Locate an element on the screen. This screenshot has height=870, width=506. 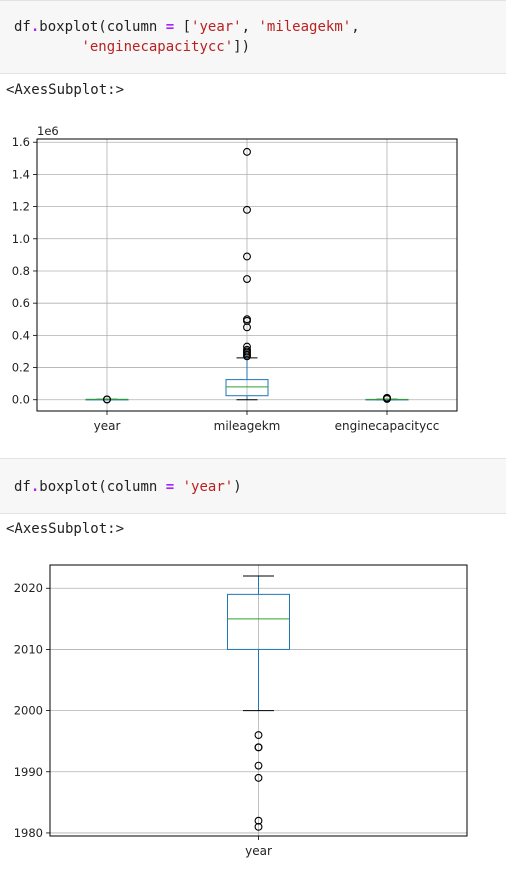
ytick-label: 2000 is located at coordinates (28, 711).